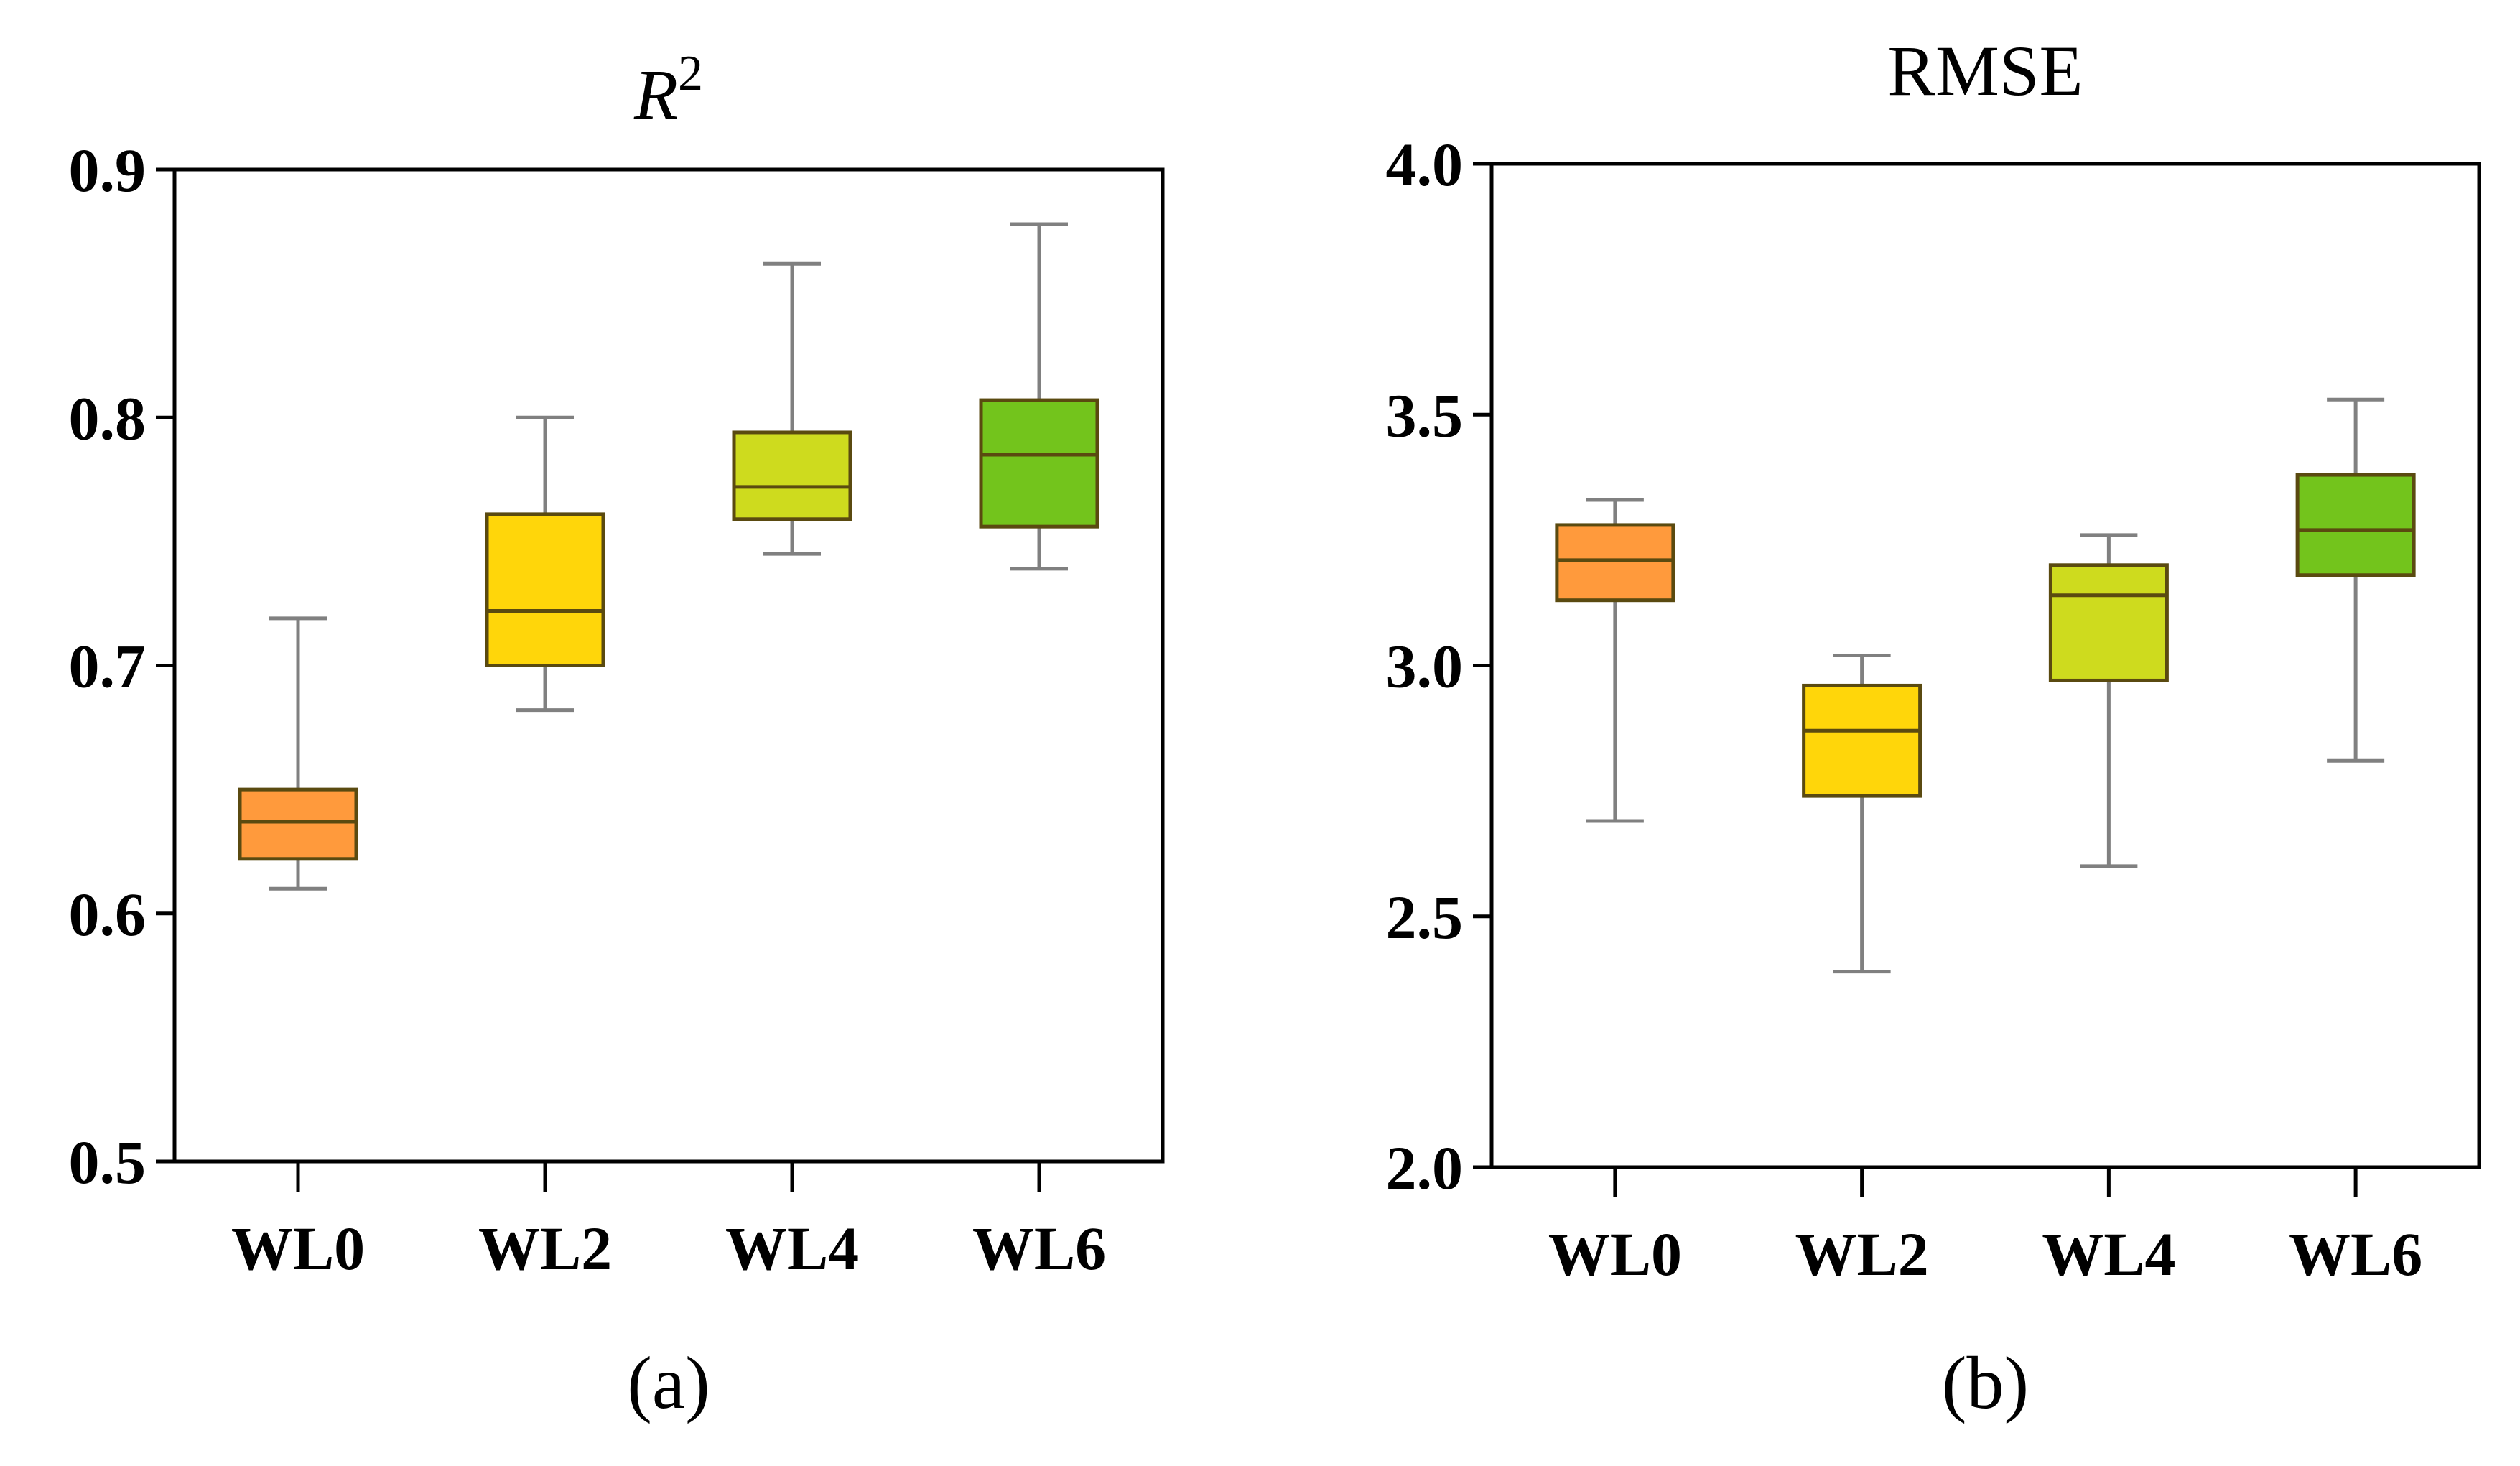 This screenshot has width=2520, height=1466. I want to click on panel-label: (b), so click(1985, 1383).